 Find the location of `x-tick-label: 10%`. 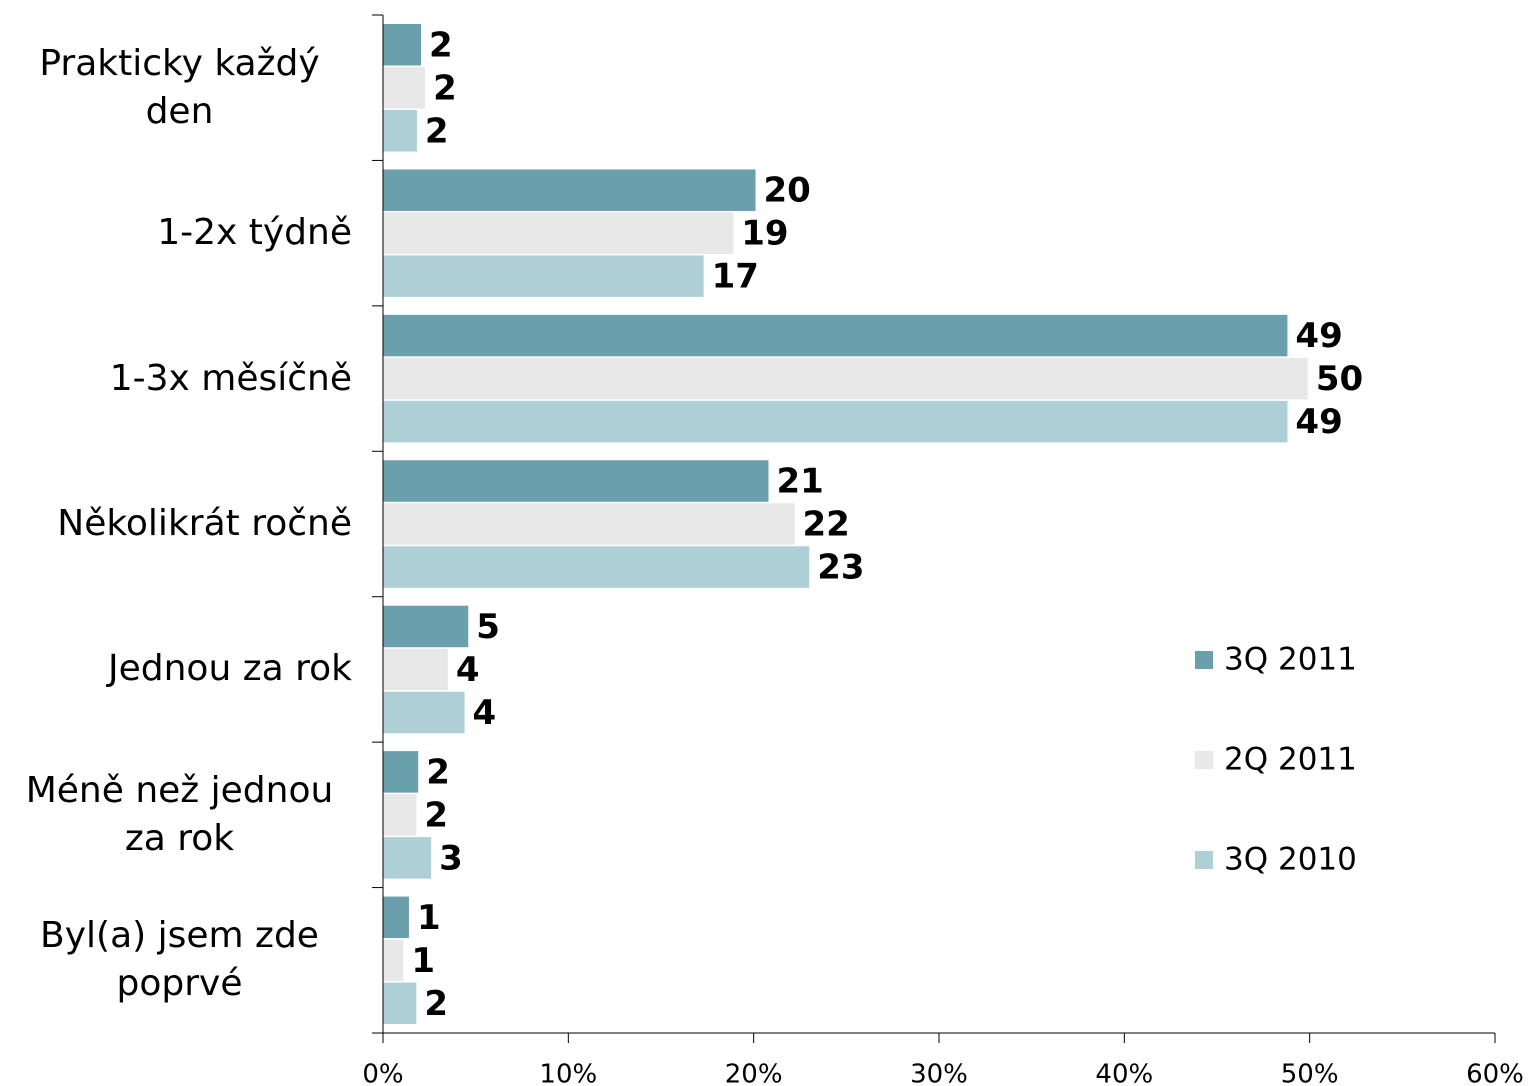

x-tick-label: 10% is located at coordinates (568, 1073).